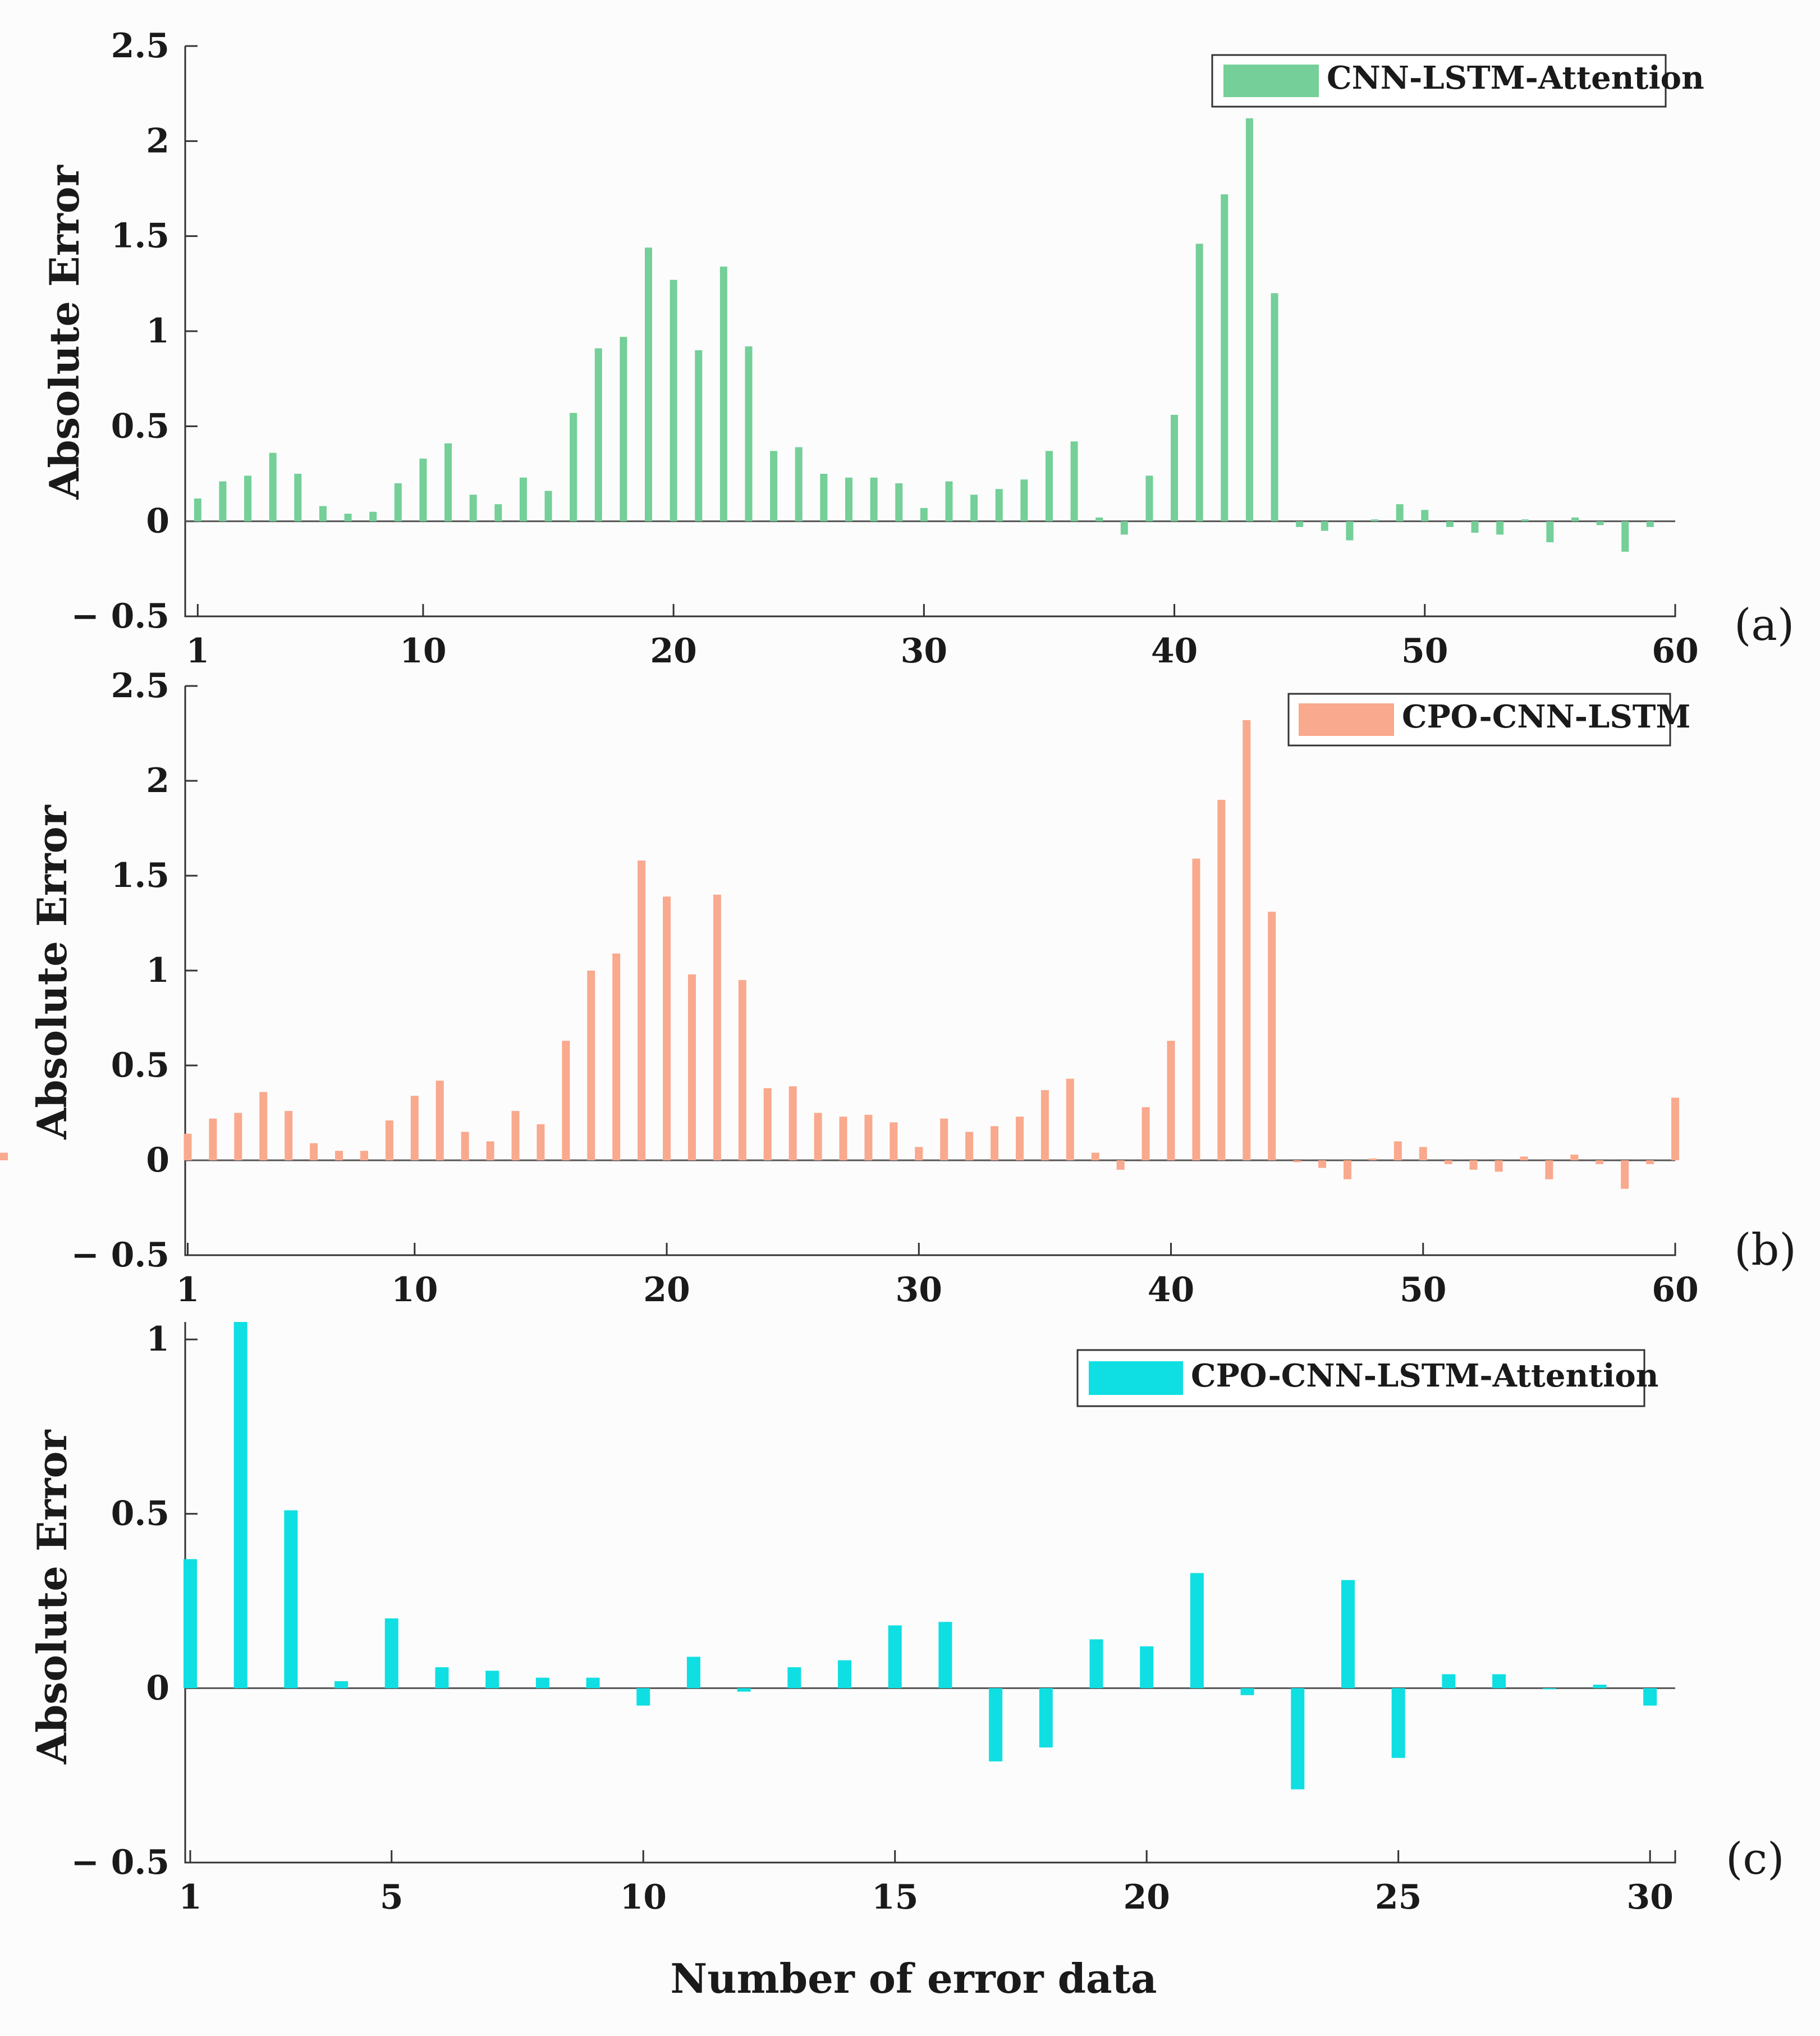 This screenshot has height=2036, width=1820. What do you see at coordinates (1172, 1290) in the screenshot?
I see `x-tick-label: 40` at bounding box center [1172, 1290].